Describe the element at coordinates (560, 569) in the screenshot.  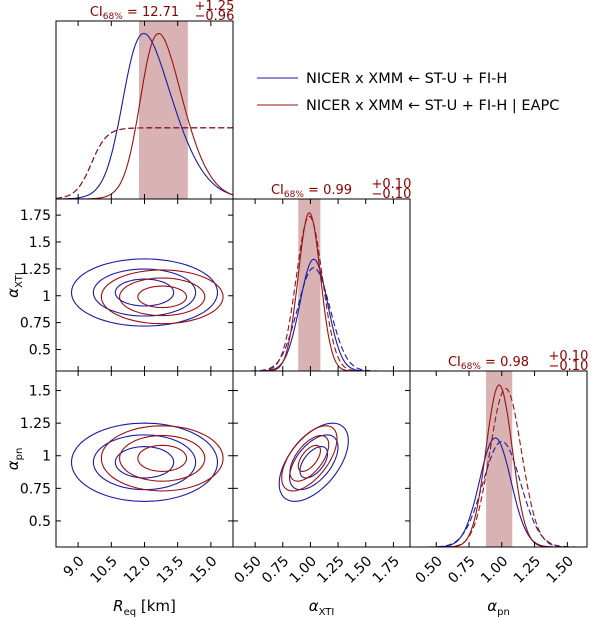
I see `x-tick-label-apn: 1.50` at that location.